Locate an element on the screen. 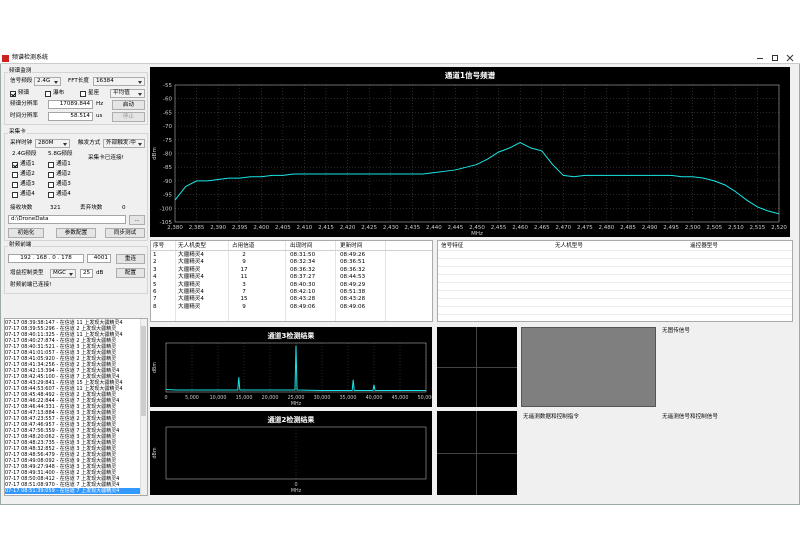 The height and width of the screenshot is (556, 800). log-list is located at coordinates (76, 407).